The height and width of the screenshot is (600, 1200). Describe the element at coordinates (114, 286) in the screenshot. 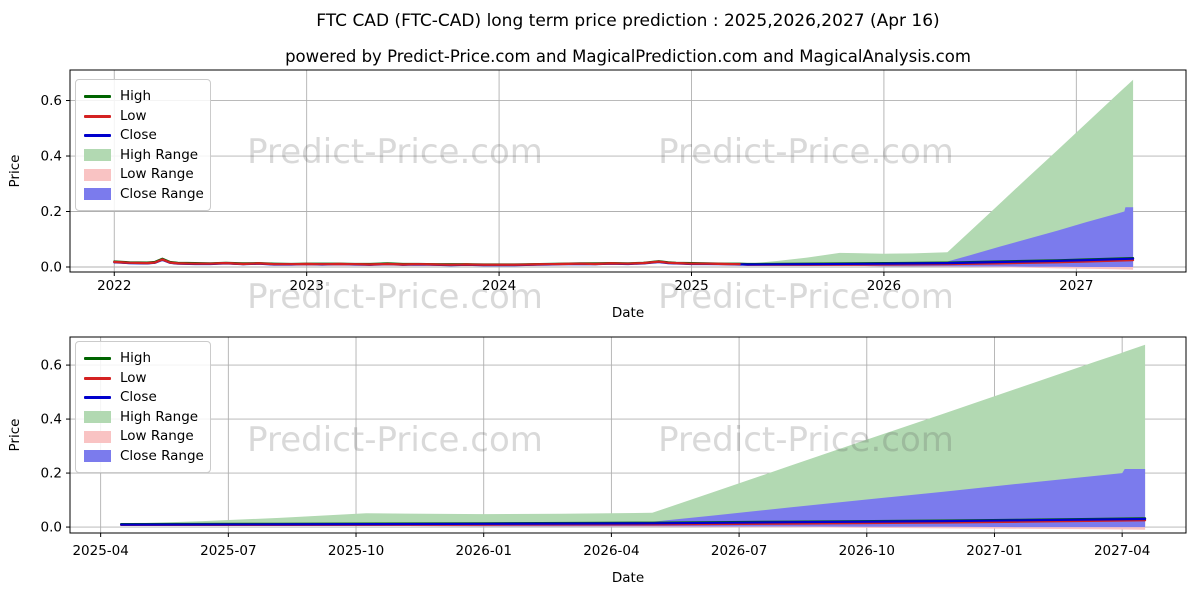

I see `x-tick-label: 2022` at that location.